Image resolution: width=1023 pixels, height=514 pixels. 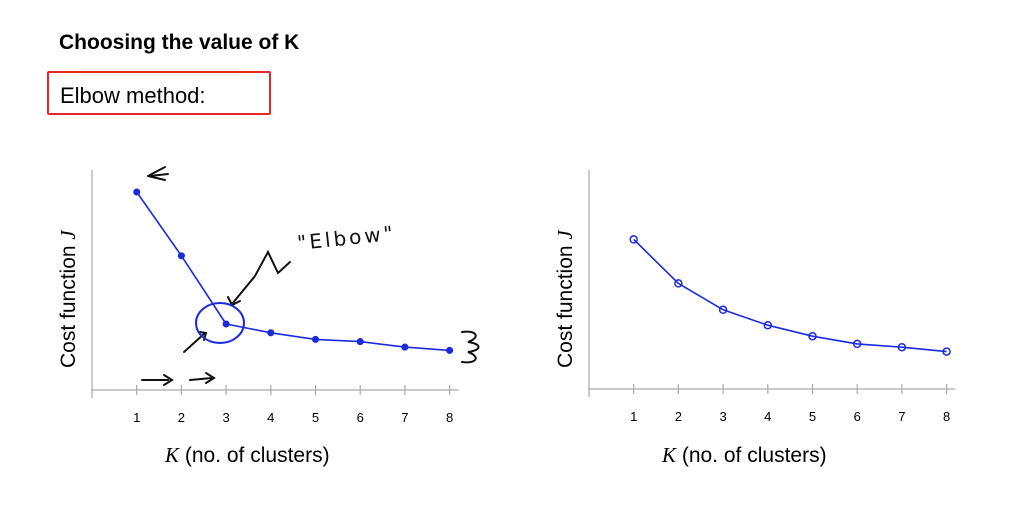 I want to click on slide-title: Choosing the value of K, so click(x=179, y=42).